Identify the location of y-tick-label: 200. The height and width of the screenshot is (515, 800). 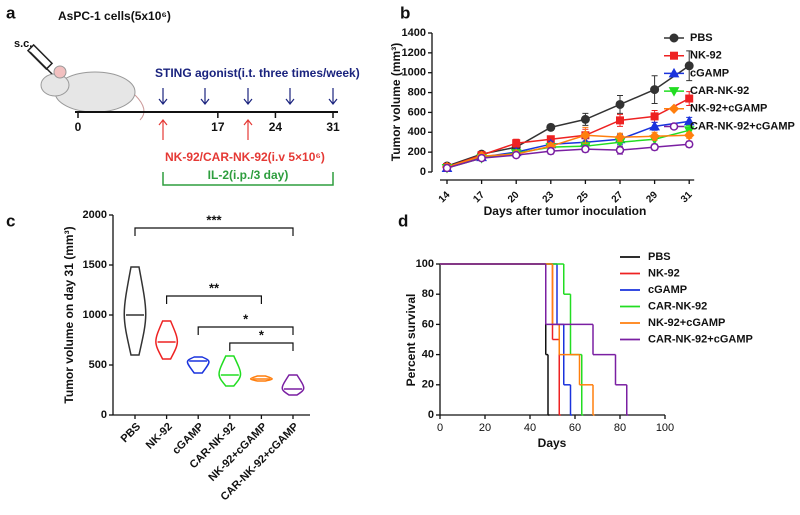
(417, 152).